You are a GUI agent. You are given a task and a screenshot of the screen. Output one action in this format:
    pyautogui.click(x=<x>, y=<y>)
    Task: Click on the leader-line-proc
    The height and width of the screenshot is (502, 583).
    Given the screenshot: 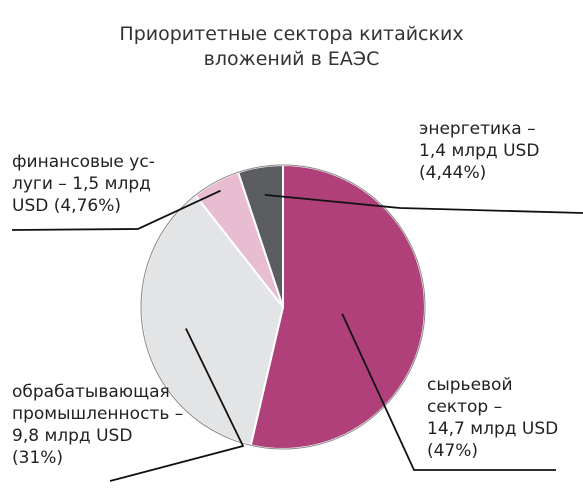 What is the action you would take?
    pyautogui.click(x=177, y=405)
    